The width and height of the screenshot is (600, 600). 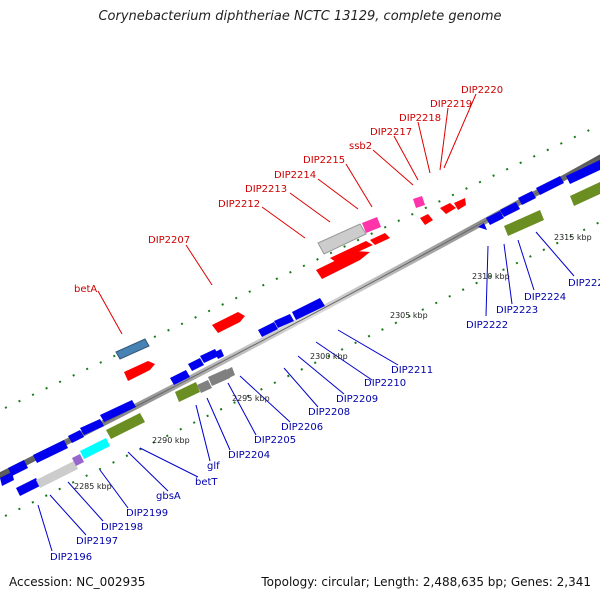 What do you see at coordinates (147, 513) in the screenshot?
I see `label-DIP2199: DIP2199` at bounding box center [147, 513].